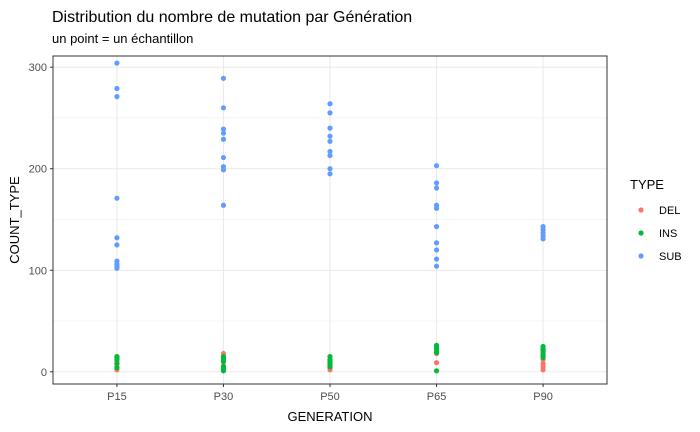 Image resolution: width=700 pixels, height=432 pixels. I want to click on legend-title: TYPE, so click(647, 184).